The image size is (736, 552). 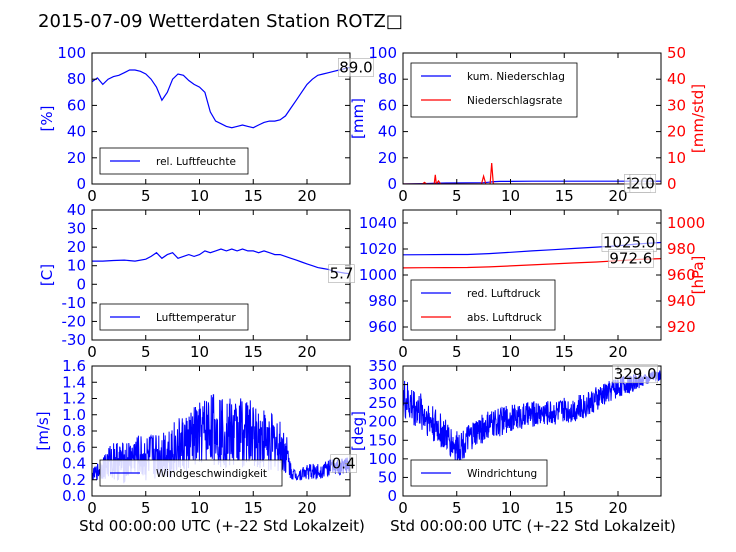 I want to click on legend-entry: rel. Luftfeuchte, so click(x=196, y=162).